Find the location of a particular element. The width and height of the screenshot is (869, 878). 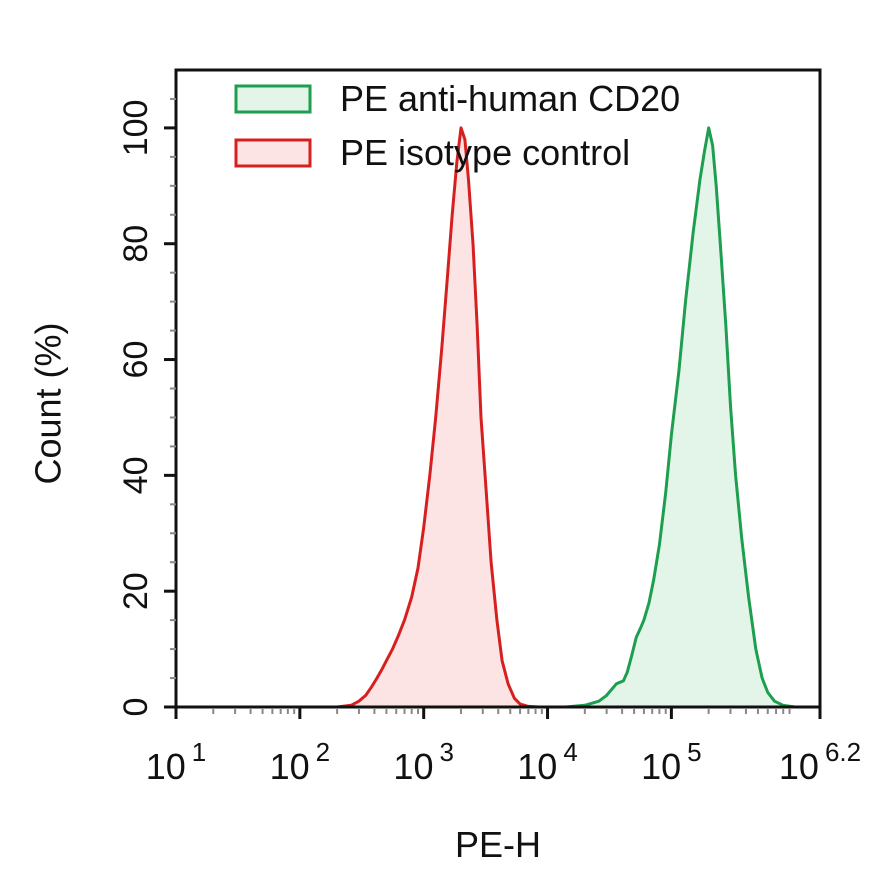

y-tick-label-5: 100 is located at coordinates (136, 128).